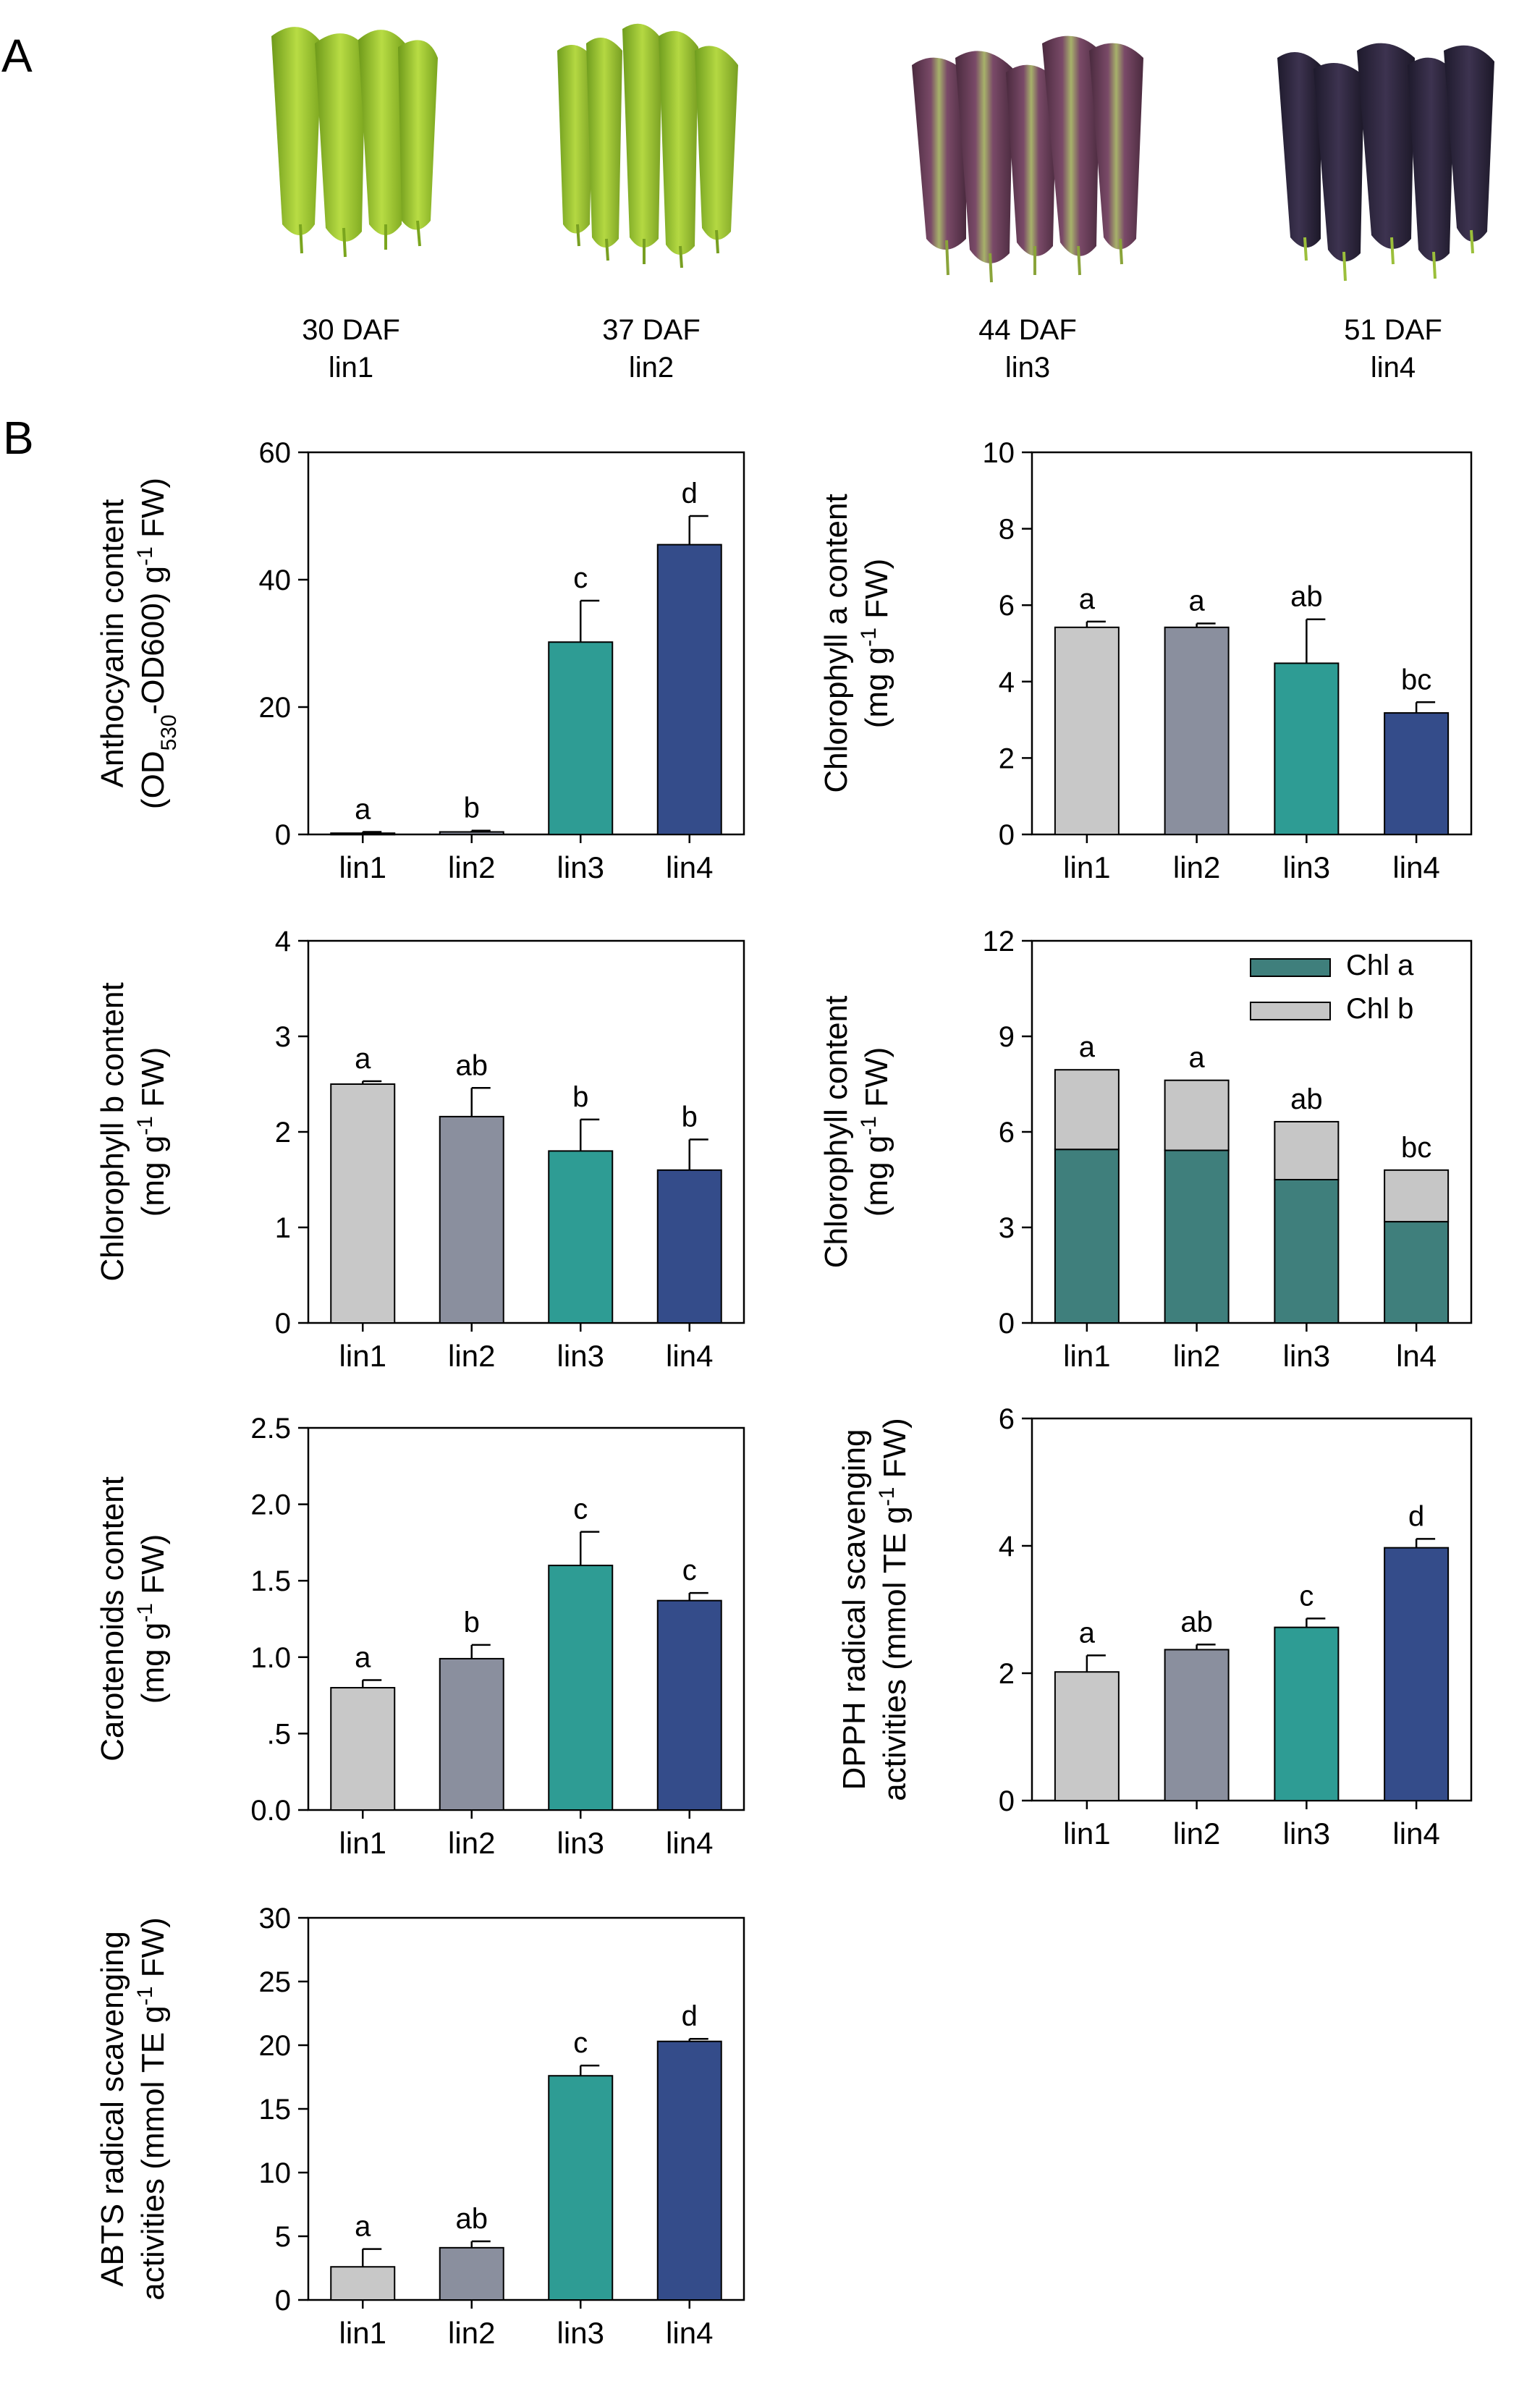  Describe the element at coordinates (1252, 1609) in the screenshot. I see `plot-frame` at that location.